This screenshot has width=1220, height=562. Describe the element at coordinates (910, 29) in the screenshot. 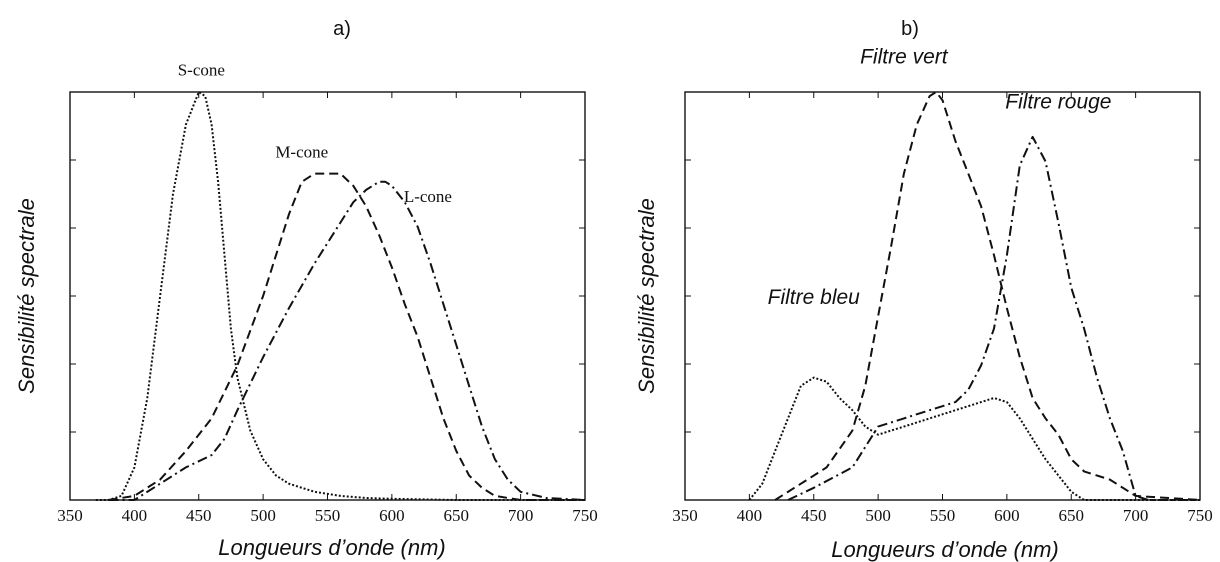

I see `panel-label: b)` at that location.